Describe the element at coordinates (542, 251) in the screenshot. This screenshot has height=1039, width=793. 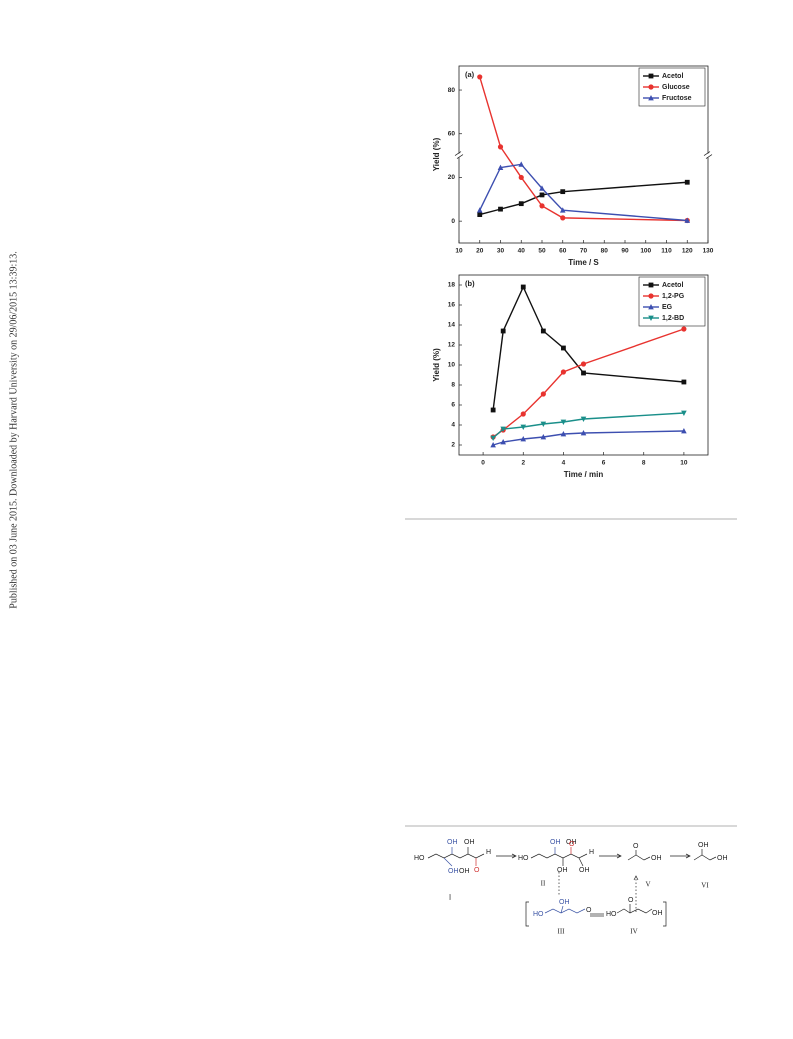
I see `x-tick-label: 50` at that location.